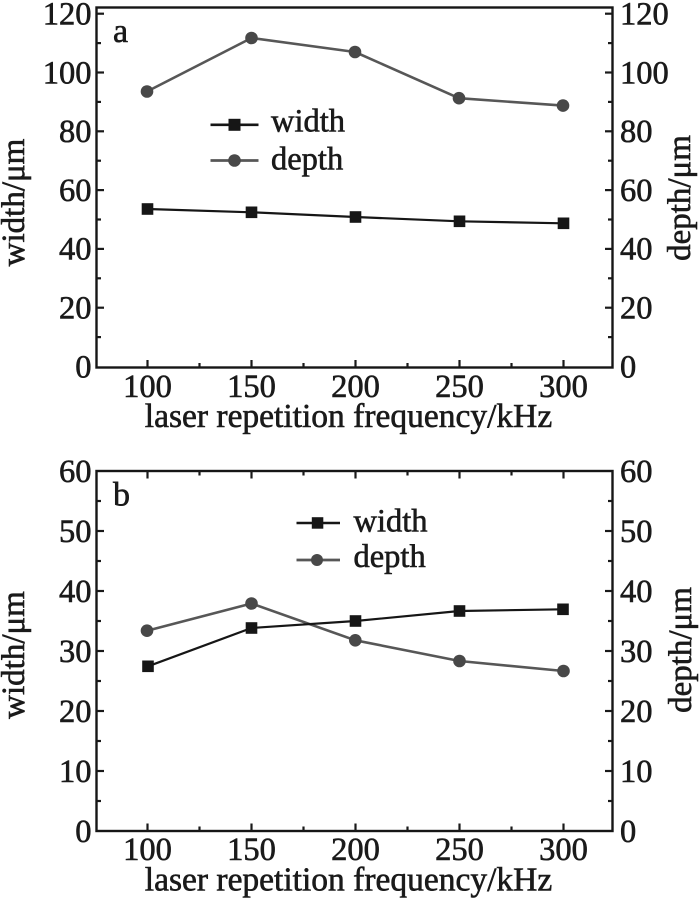 The width and height of the screenshot is (700, 901). I want to click on svg-text: a, so click(120, 31).